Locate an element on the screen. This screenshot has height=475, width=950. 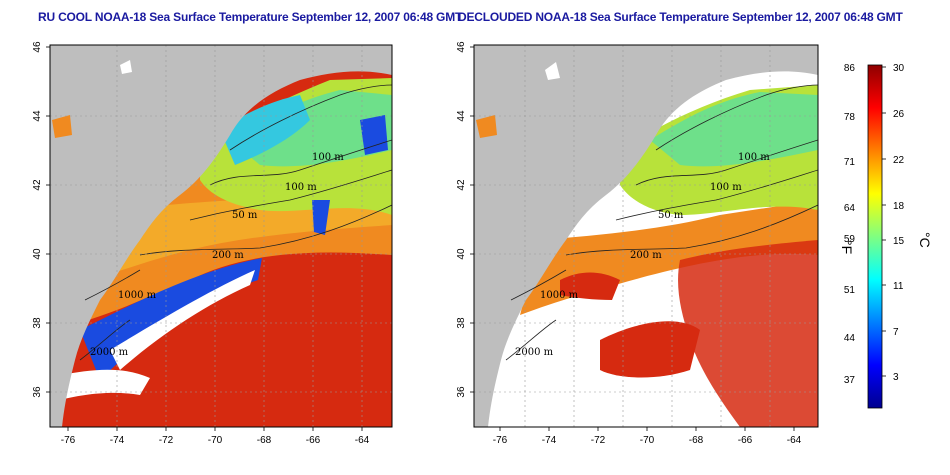
left-contour-label-100b: 100 m is located at coordinates (301, 187).